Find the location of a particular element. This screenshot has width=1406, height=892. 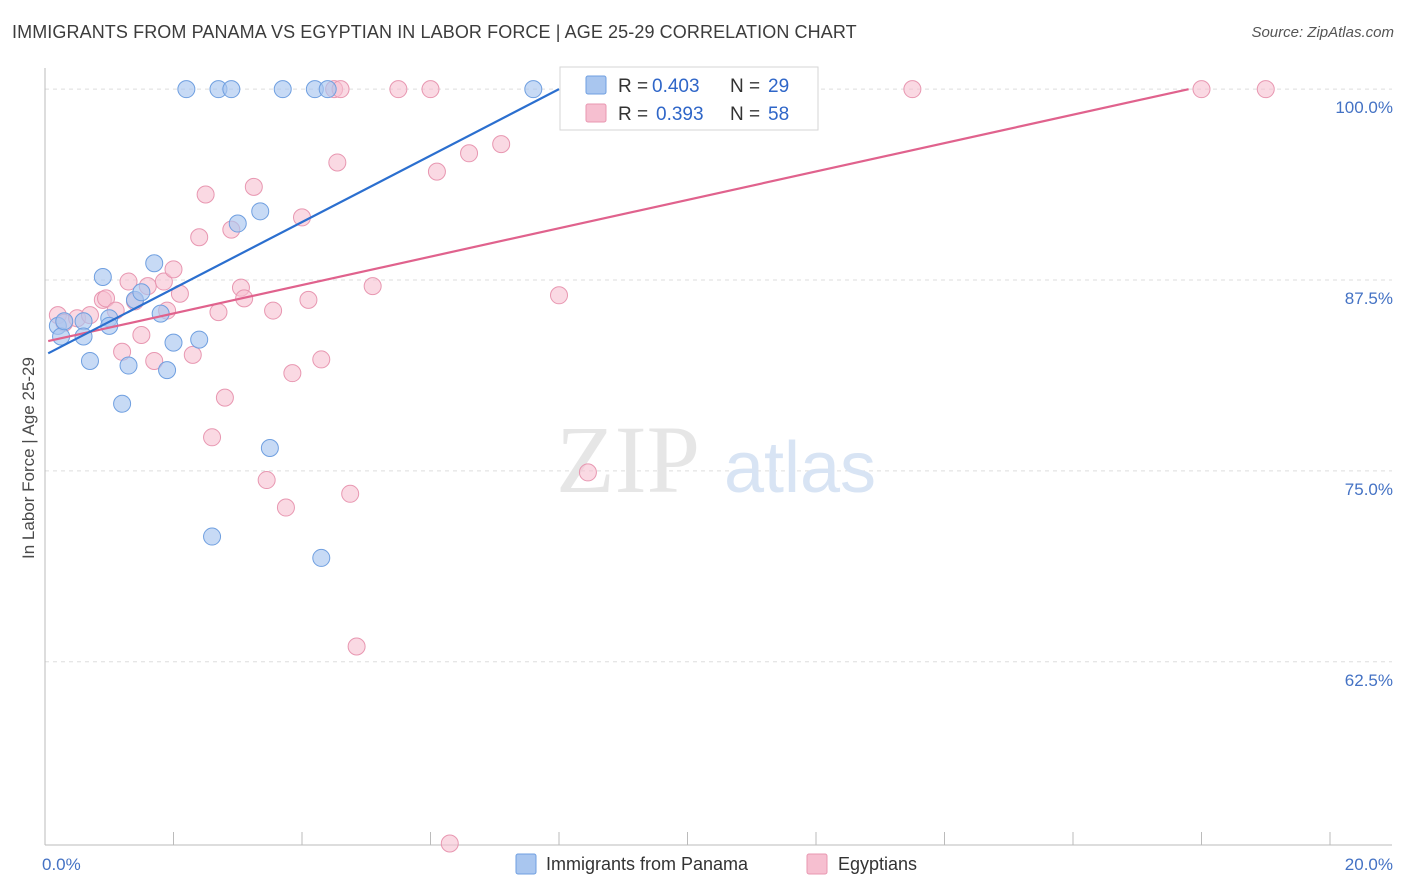

legend-n-value-egyptians: 58 is located at coordinates (778, 114).